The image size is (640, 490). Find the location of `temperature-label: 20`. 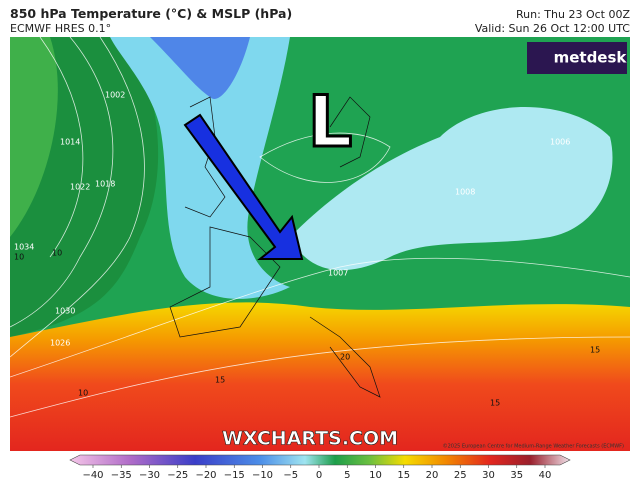

temperature-label: 20 is located at coordinates (345, 357).